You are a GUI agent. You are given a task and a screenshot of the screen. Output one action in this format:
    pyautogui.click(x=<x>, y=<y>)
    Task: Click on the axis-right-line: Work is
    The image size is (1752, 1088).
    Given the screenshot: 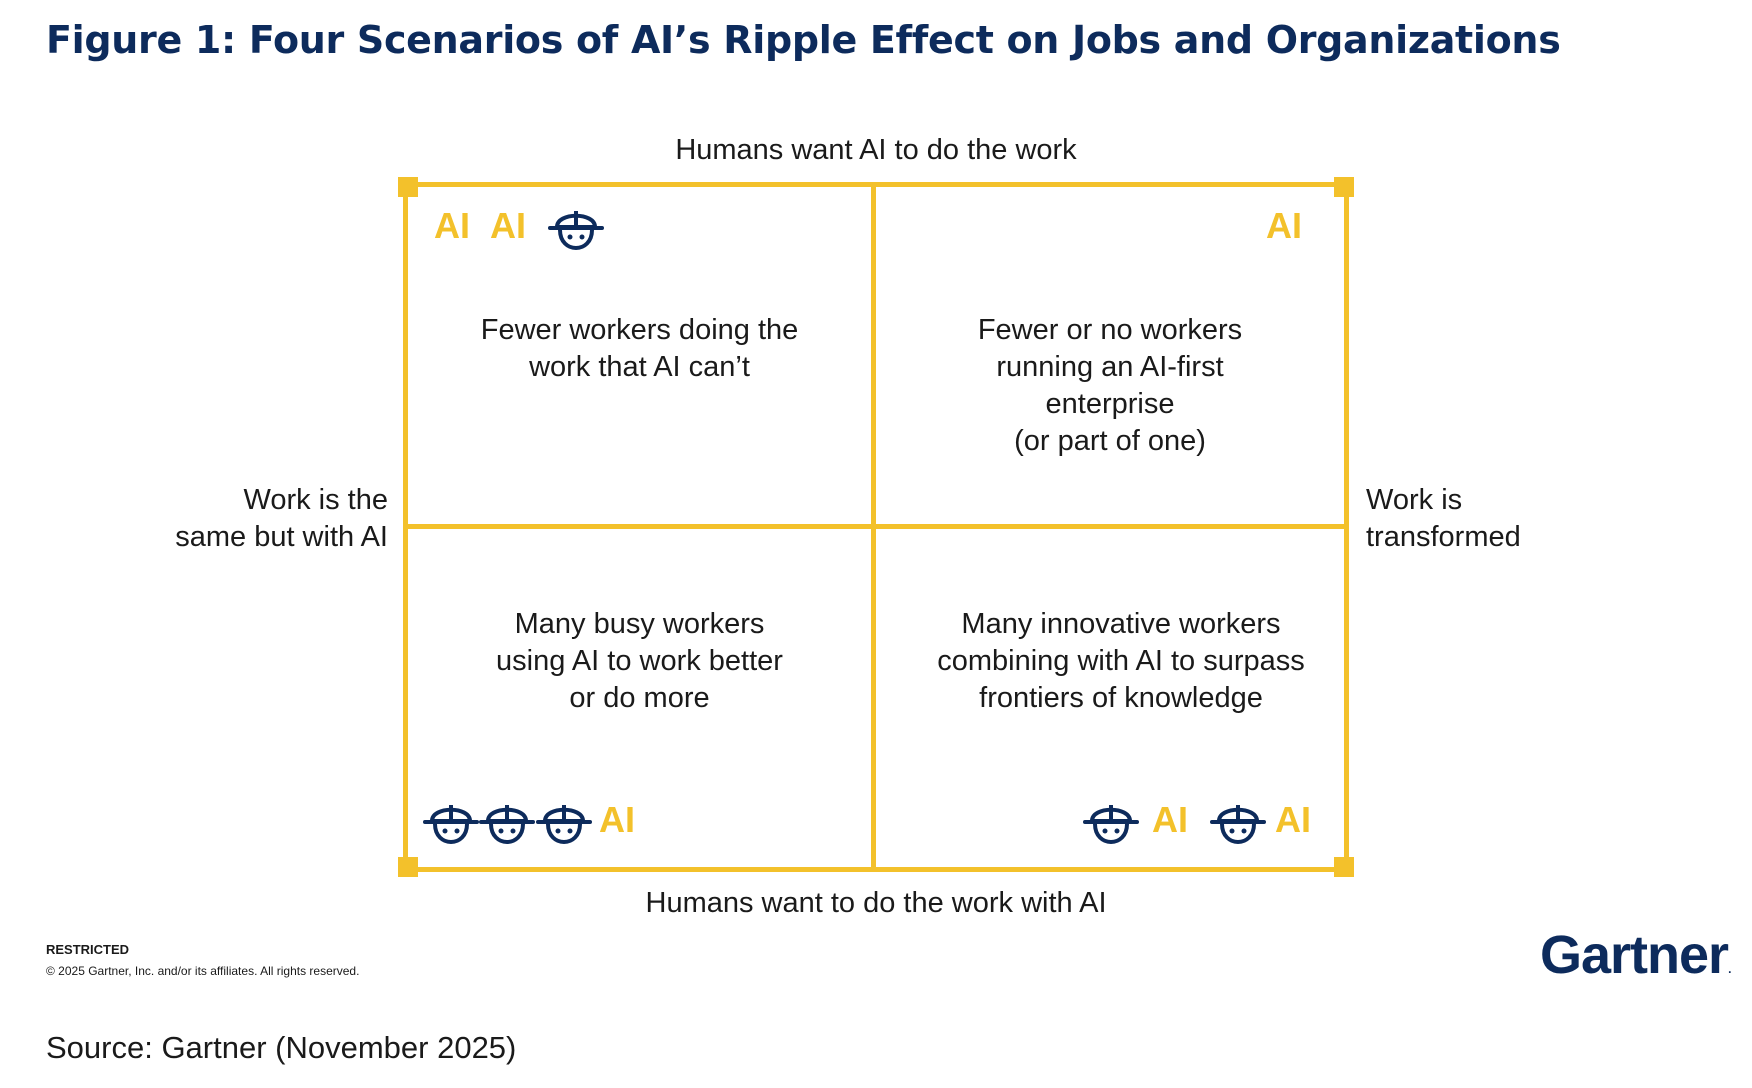 What is the action you would take?
    pyautogui.click(x=1414, y=500)
    